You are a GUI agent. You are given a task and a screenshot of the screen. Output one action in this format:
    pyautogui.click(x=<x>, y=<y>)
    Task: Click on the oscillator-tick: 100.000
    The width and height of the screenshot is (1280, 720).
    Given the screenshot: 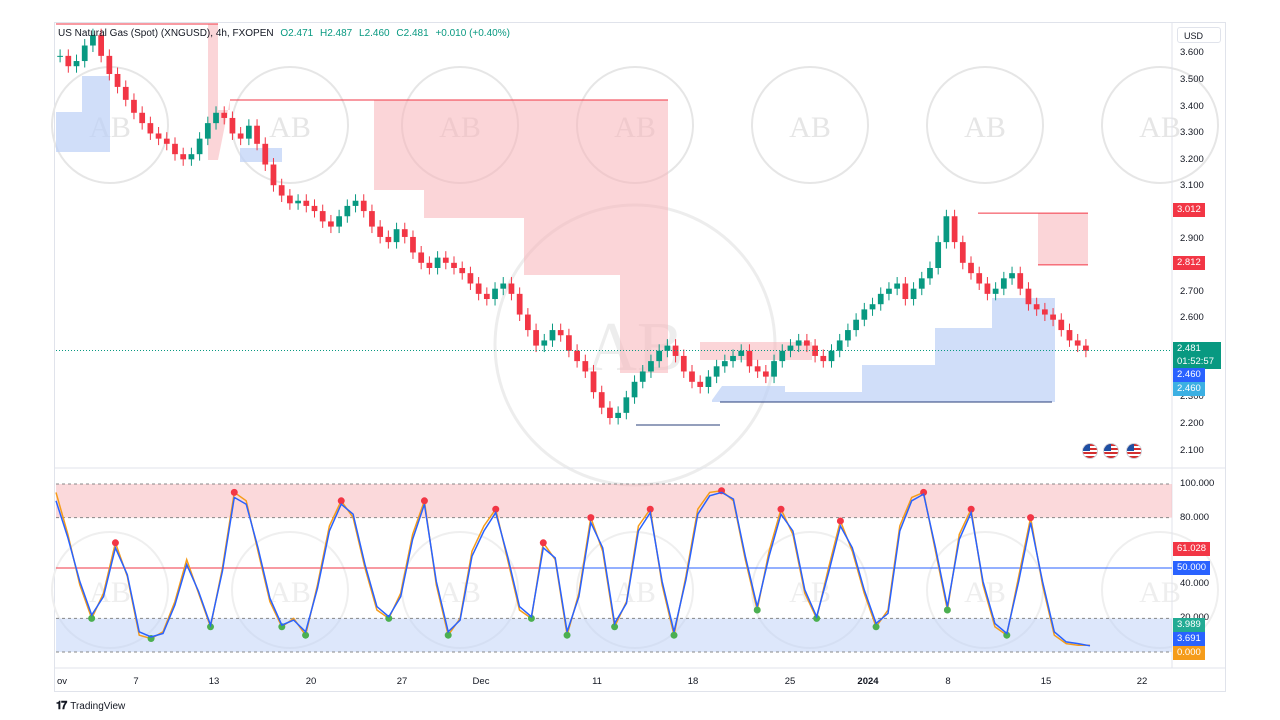 What is the action you would take?
    pyautogui.click(x=1197, y=483)
    